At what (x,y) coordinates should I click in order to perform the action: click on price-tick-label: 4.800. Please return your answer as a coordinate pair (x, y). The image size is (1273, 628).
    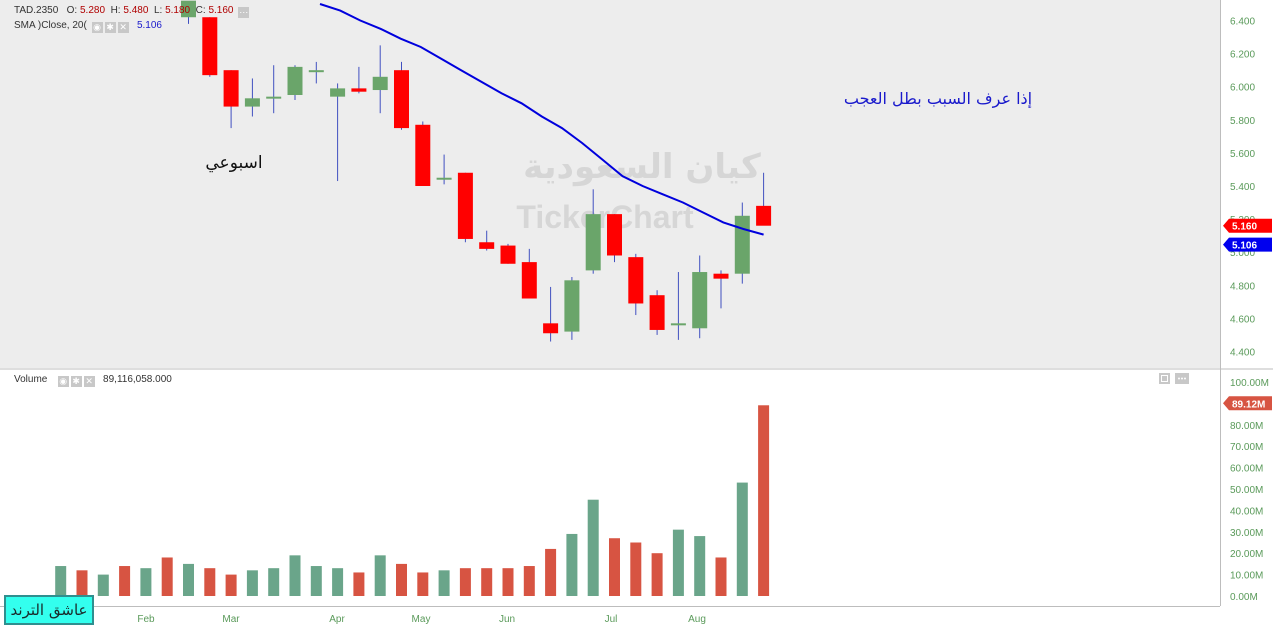
    Looking at the image, I should click on (1242, 286).